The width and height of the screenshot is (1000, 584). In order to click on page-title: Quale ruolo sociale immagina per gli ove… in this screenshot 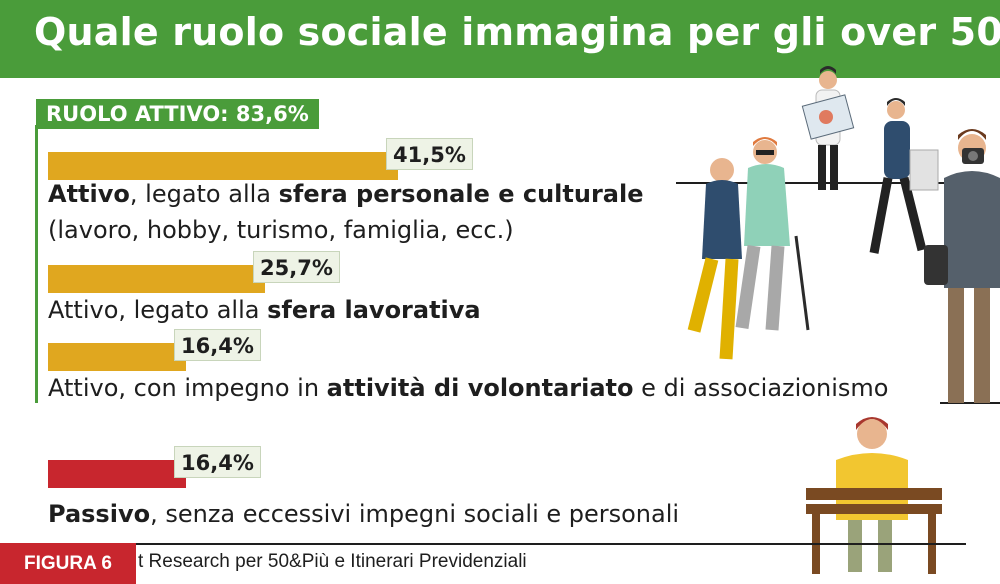, I will do `click(517, 32)`.